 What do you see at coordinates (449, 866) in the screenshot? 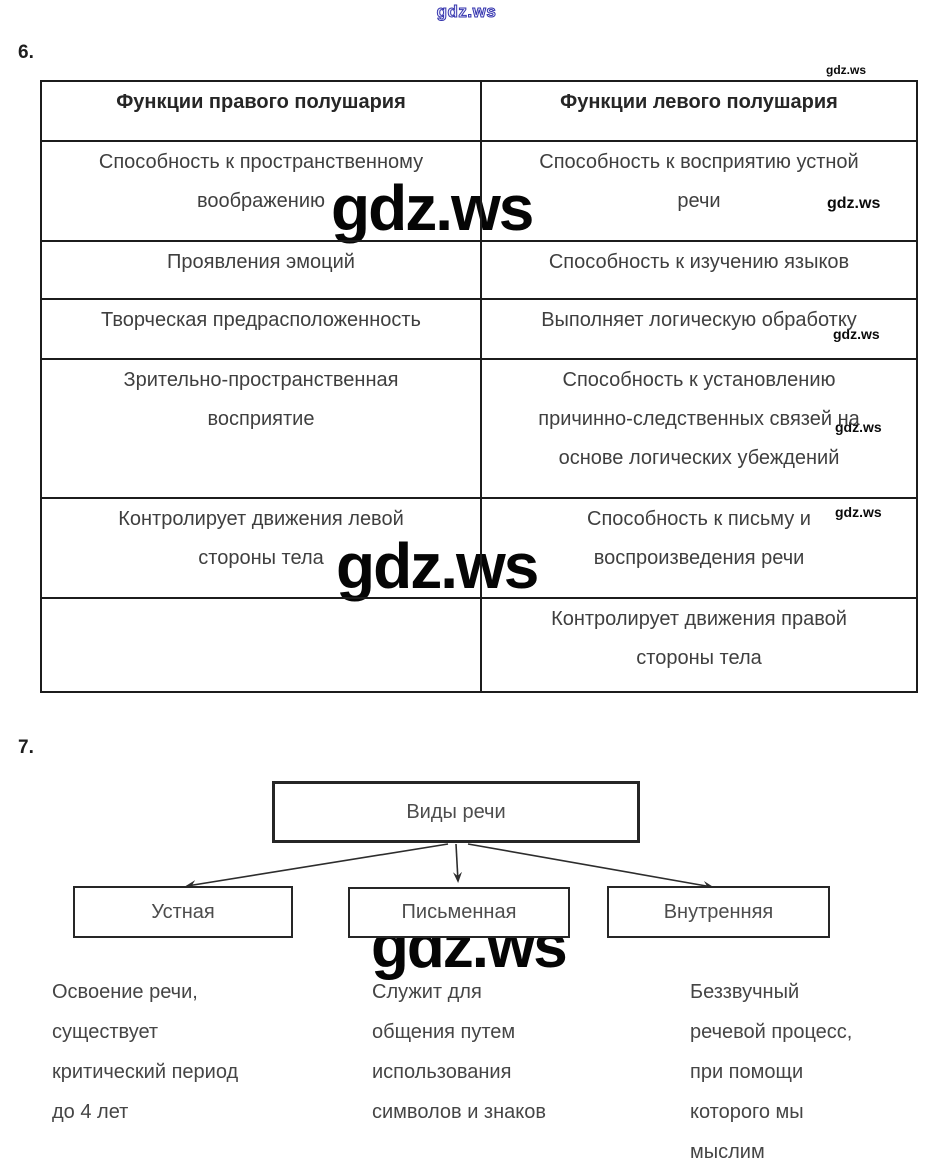
I see `diagram-arrows` at bounding box center [449, 866].